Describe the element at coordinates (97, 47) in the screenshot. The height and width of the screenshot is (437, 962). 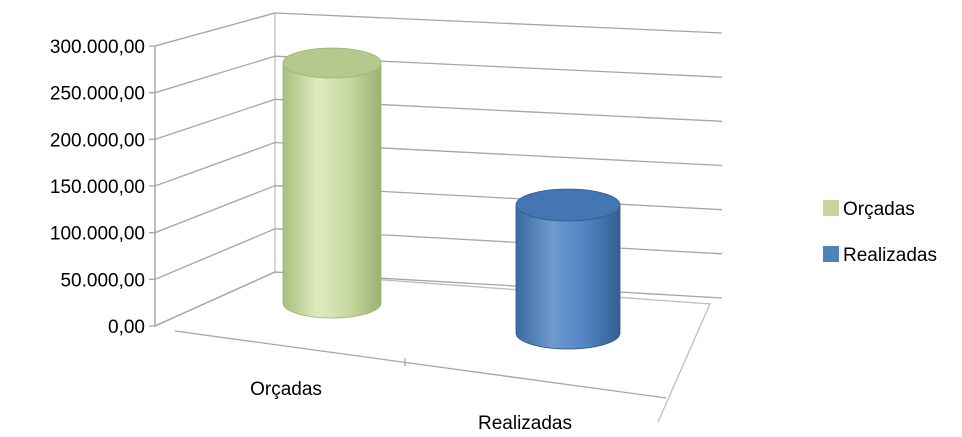
I see `y-tick-label: 300.000,00` at that location.